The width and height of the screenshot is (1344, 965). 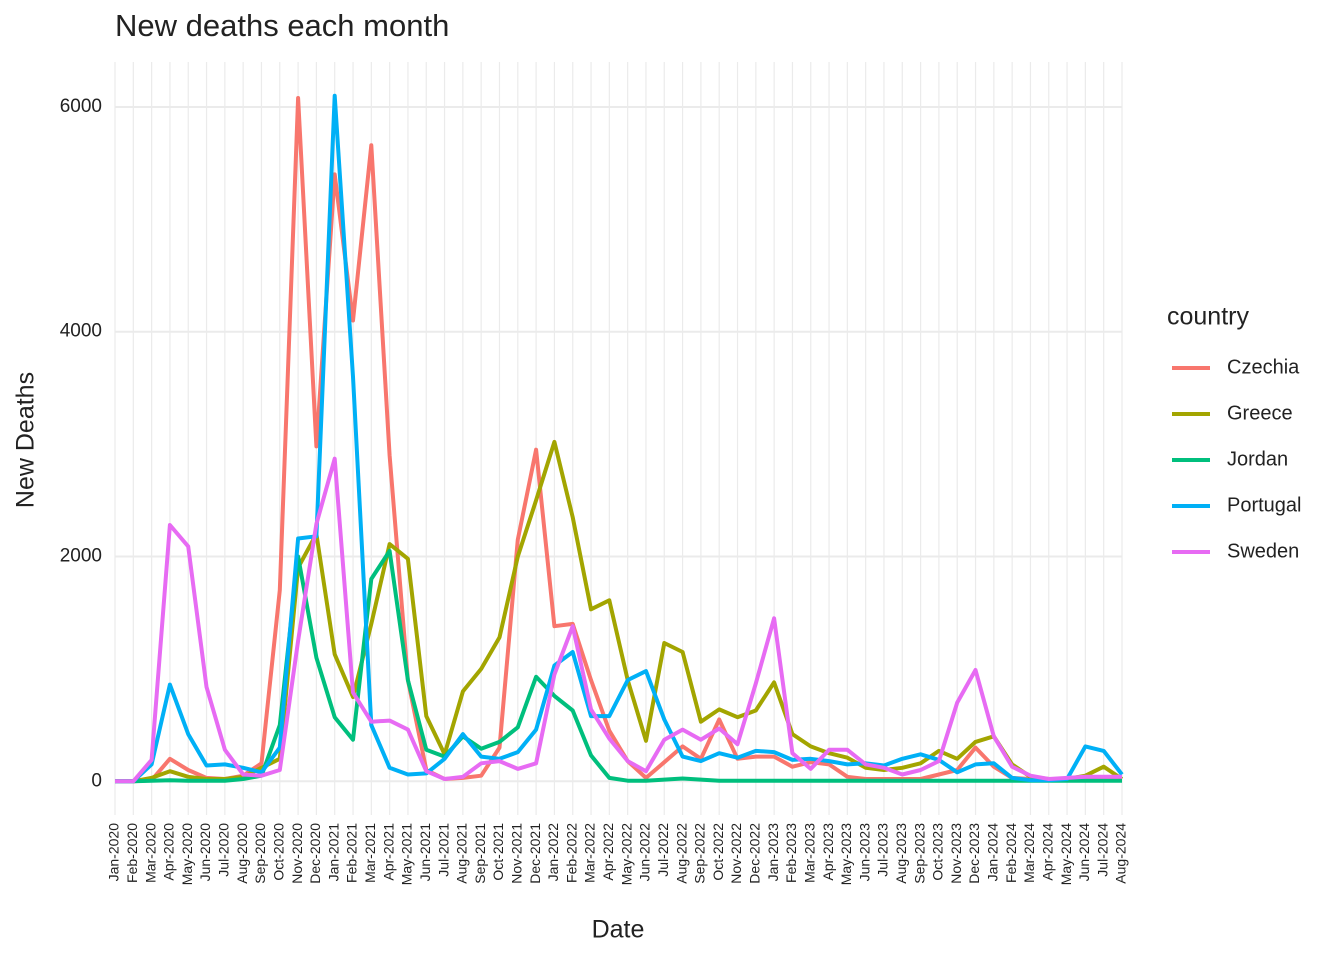 What do you see at coordinates (425, 852) in the screenshot?
I see `x-tick-label: Jun-2021` at bounding box center [425, 852].